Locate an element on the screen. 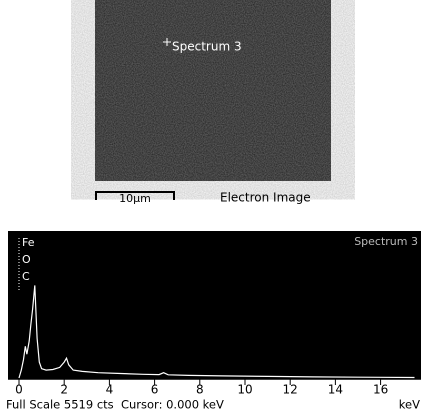  image-caption: Electron Image is located at coordinates (265, 198).